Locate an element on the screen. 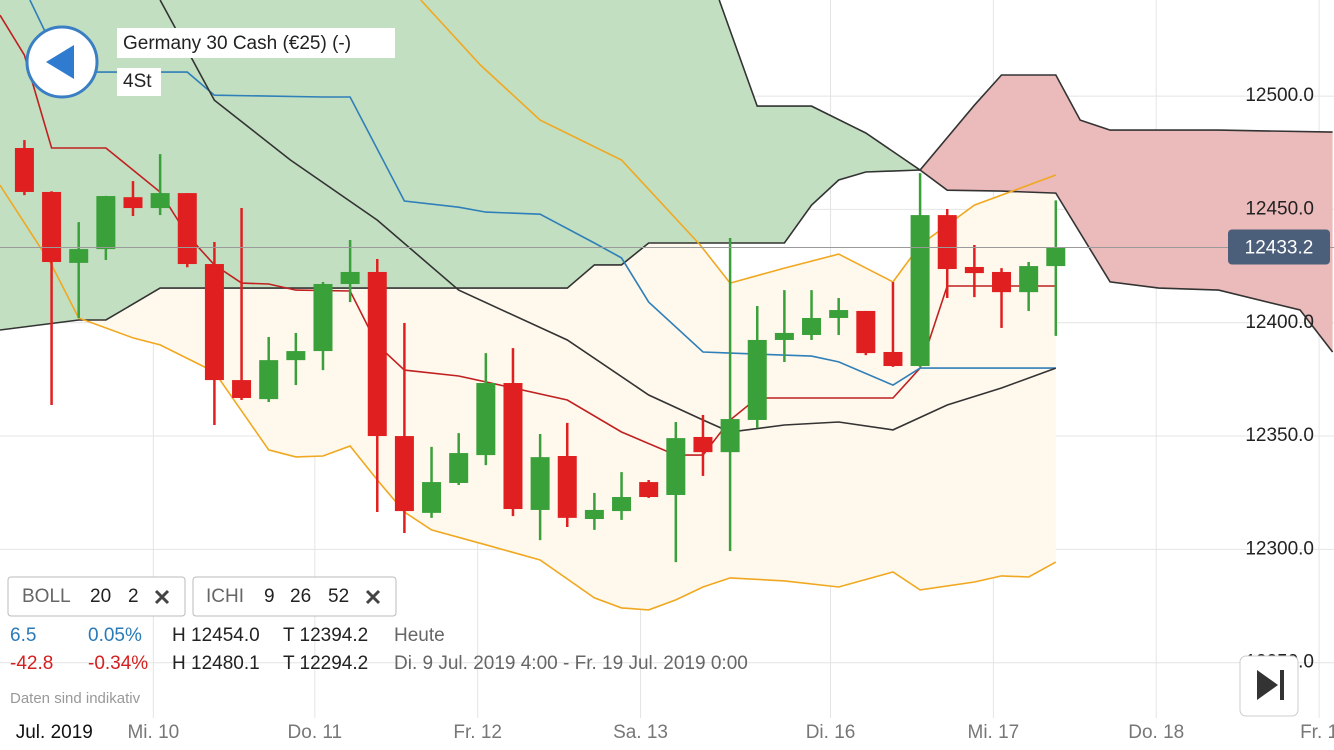 Image resolution: width=1334 pixels, height=750 pixels. indicator-name: ICHI is located at coordinates (225, 596).